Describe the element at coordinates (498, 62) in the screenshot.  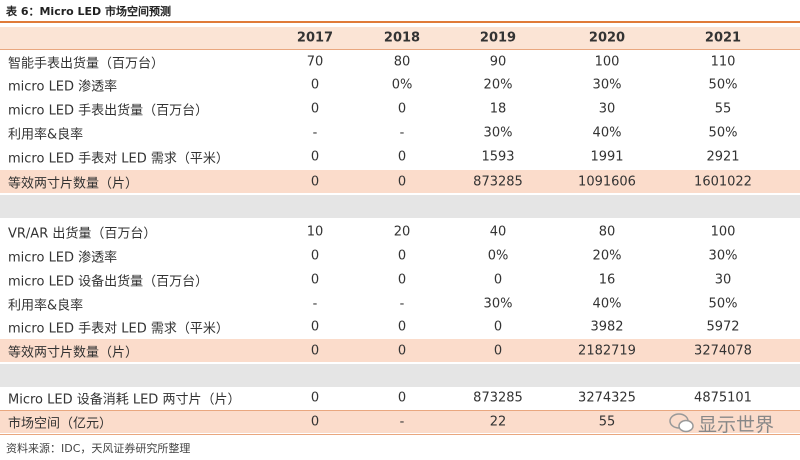
I see `cell-value: 90` at that location.